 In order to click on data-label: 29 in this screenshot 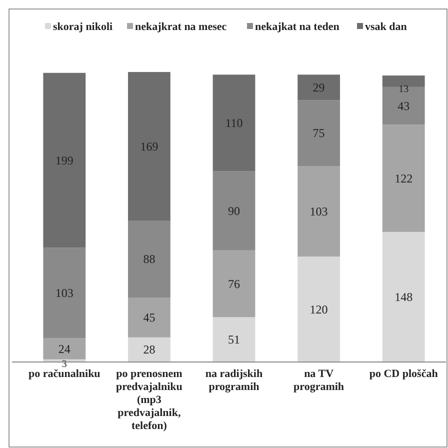, I will do `click(318, 87)`.